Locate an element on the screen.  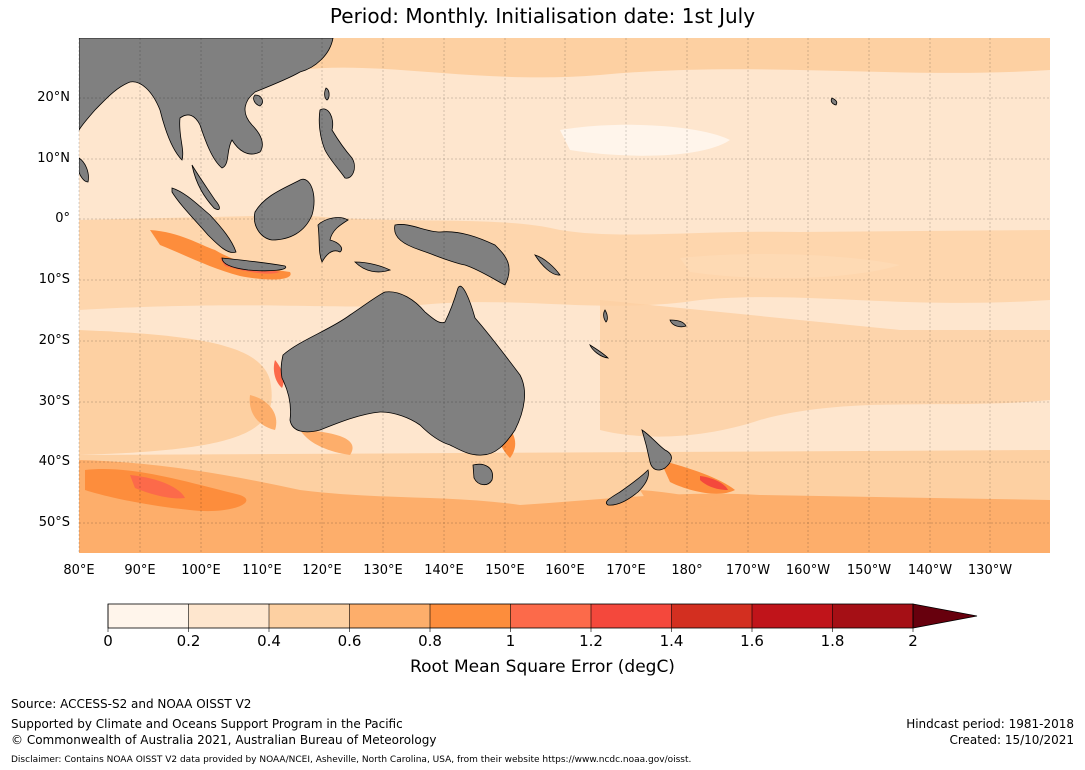
colorbar-tick: 0.8 is located at coordinates (430, 641).